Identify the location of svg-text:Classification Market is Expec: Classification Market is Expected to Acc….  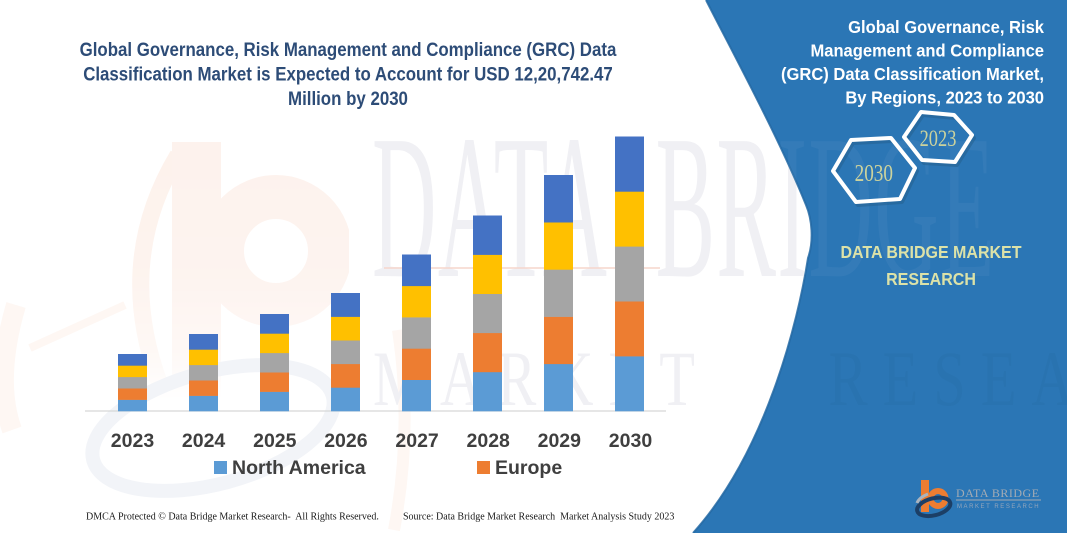
(348, 73).